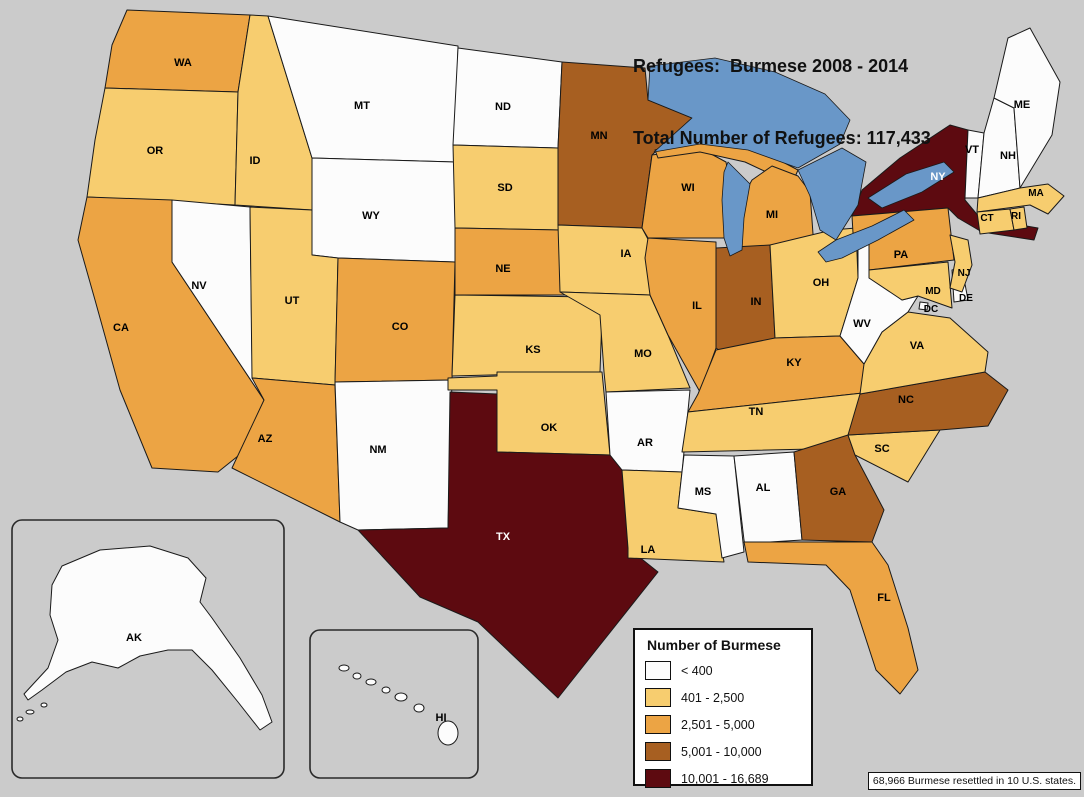  I want to click on lake-huron, so click(832, 194).